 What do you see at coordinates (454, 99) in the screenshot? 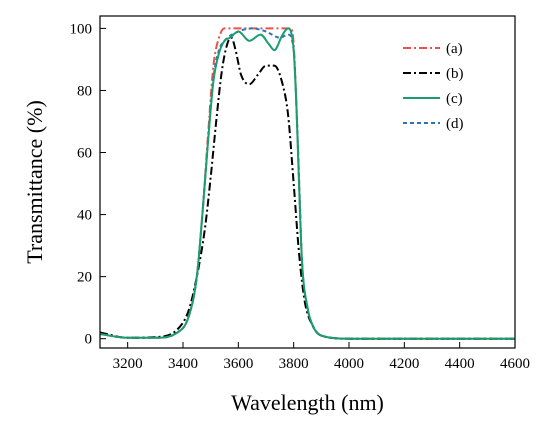
I see `legend-label-c: (c)` at bounding box center [454, 99].